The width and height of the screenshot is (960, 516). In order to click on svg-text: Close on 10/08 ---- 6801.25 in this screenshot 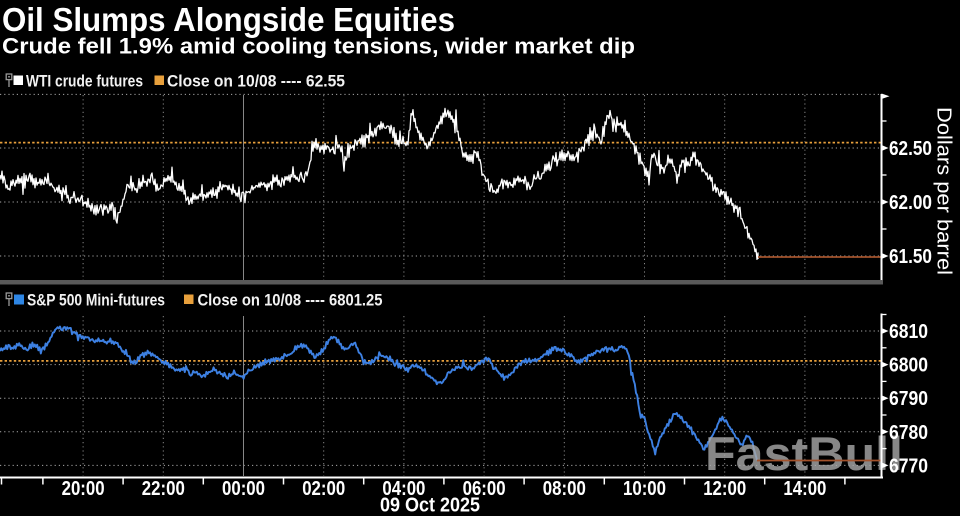, I will do `click(290, 300)`.